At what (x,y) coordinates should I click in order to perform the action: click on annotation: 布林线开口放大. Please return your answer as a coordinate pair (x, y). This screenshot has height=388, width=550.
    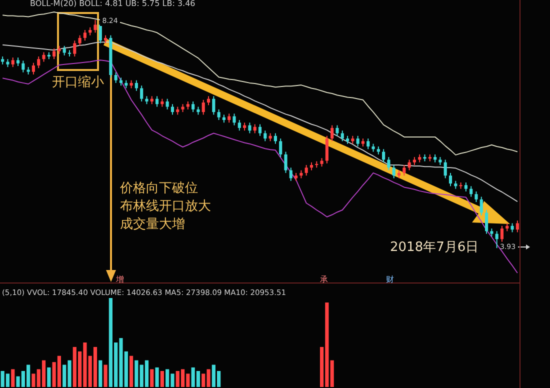
    Looking at the image, I should click on (165, 206).